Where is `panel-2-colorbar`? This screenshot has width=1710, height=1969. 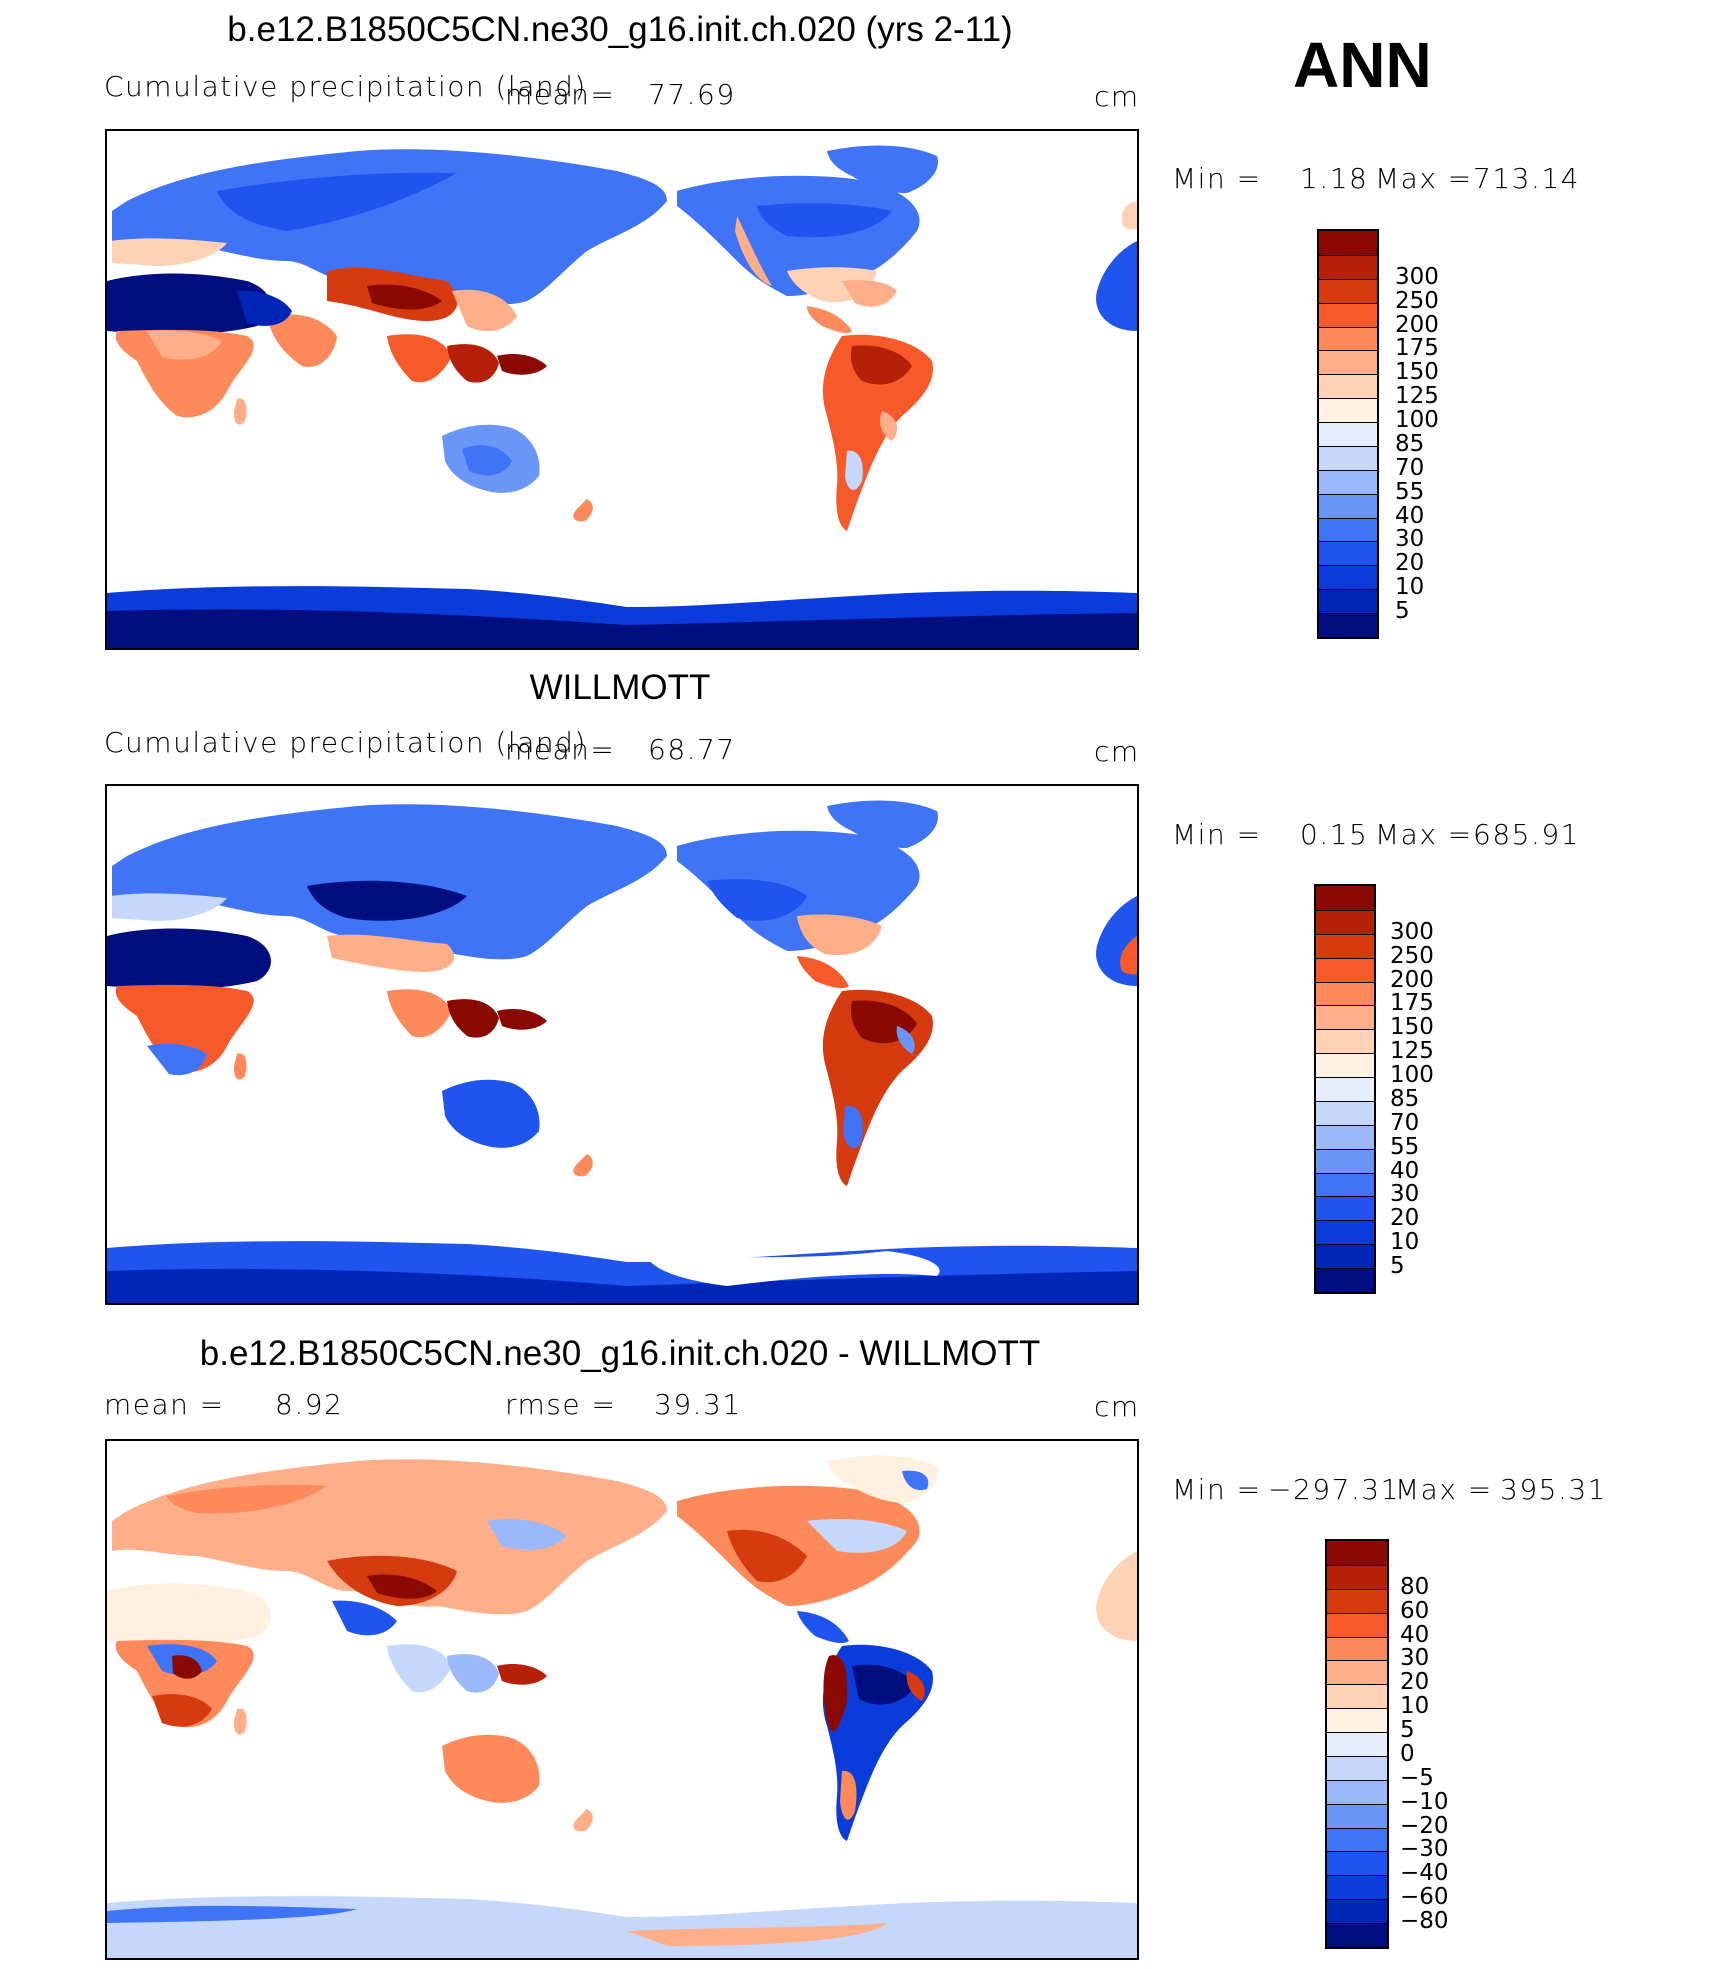 panel-2-colorbar is located at coordinates (1345, 1089).